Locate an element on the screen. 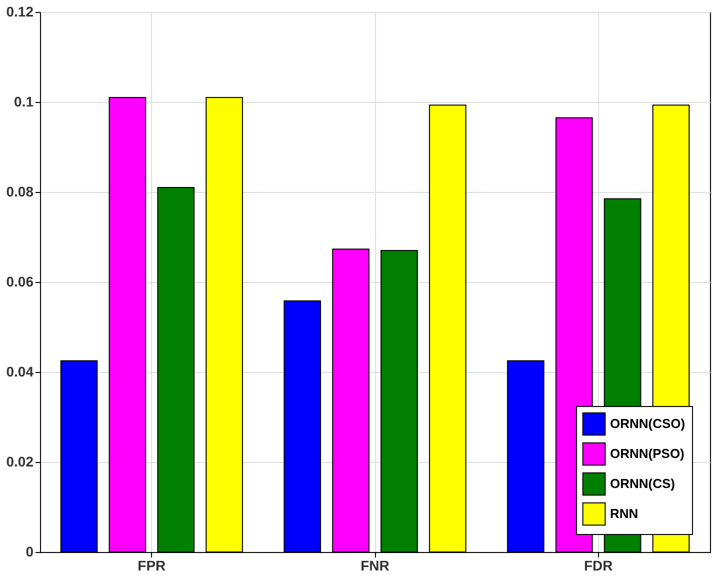 This screenshot has width=719, height=582. x-tick-label: FDR is located at coordinates (598, 566).